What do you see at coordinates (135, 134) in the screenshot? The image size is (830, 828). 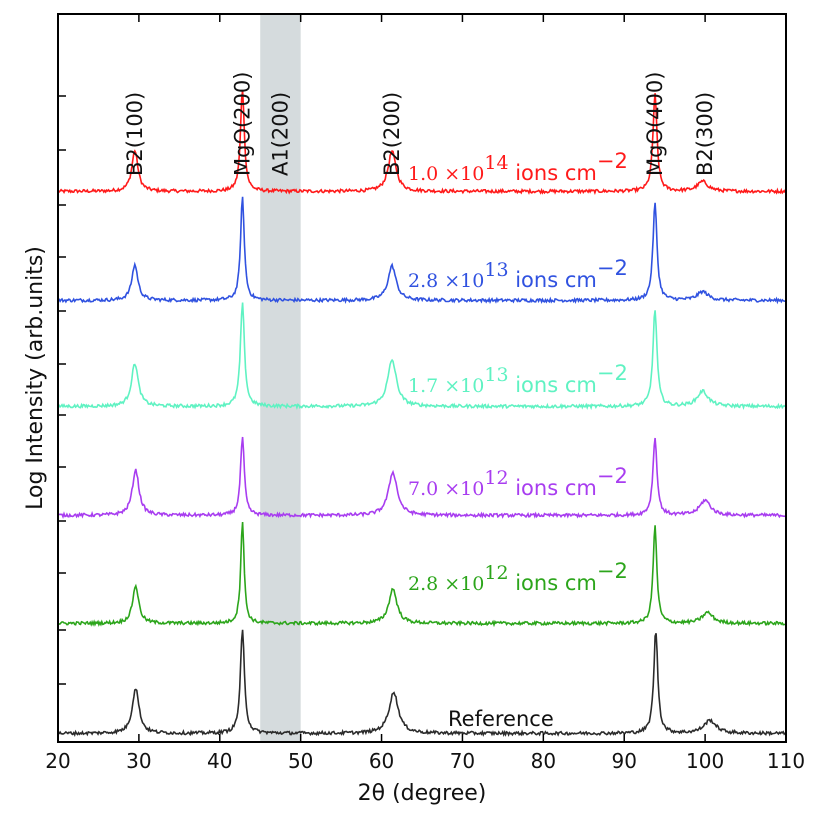 I see `peak-label-1: B2(100)` at bounding box center [135, 134].